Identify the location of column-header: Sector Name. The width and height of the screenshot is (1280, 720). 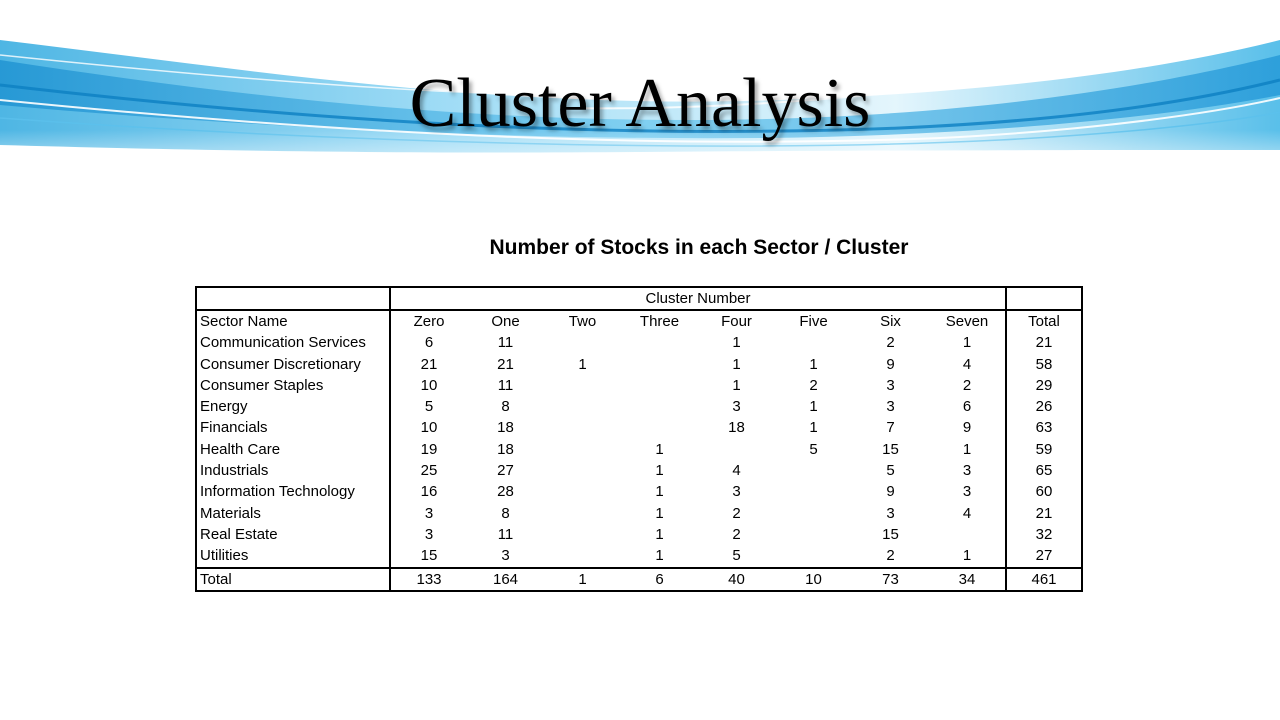
(293, 321).